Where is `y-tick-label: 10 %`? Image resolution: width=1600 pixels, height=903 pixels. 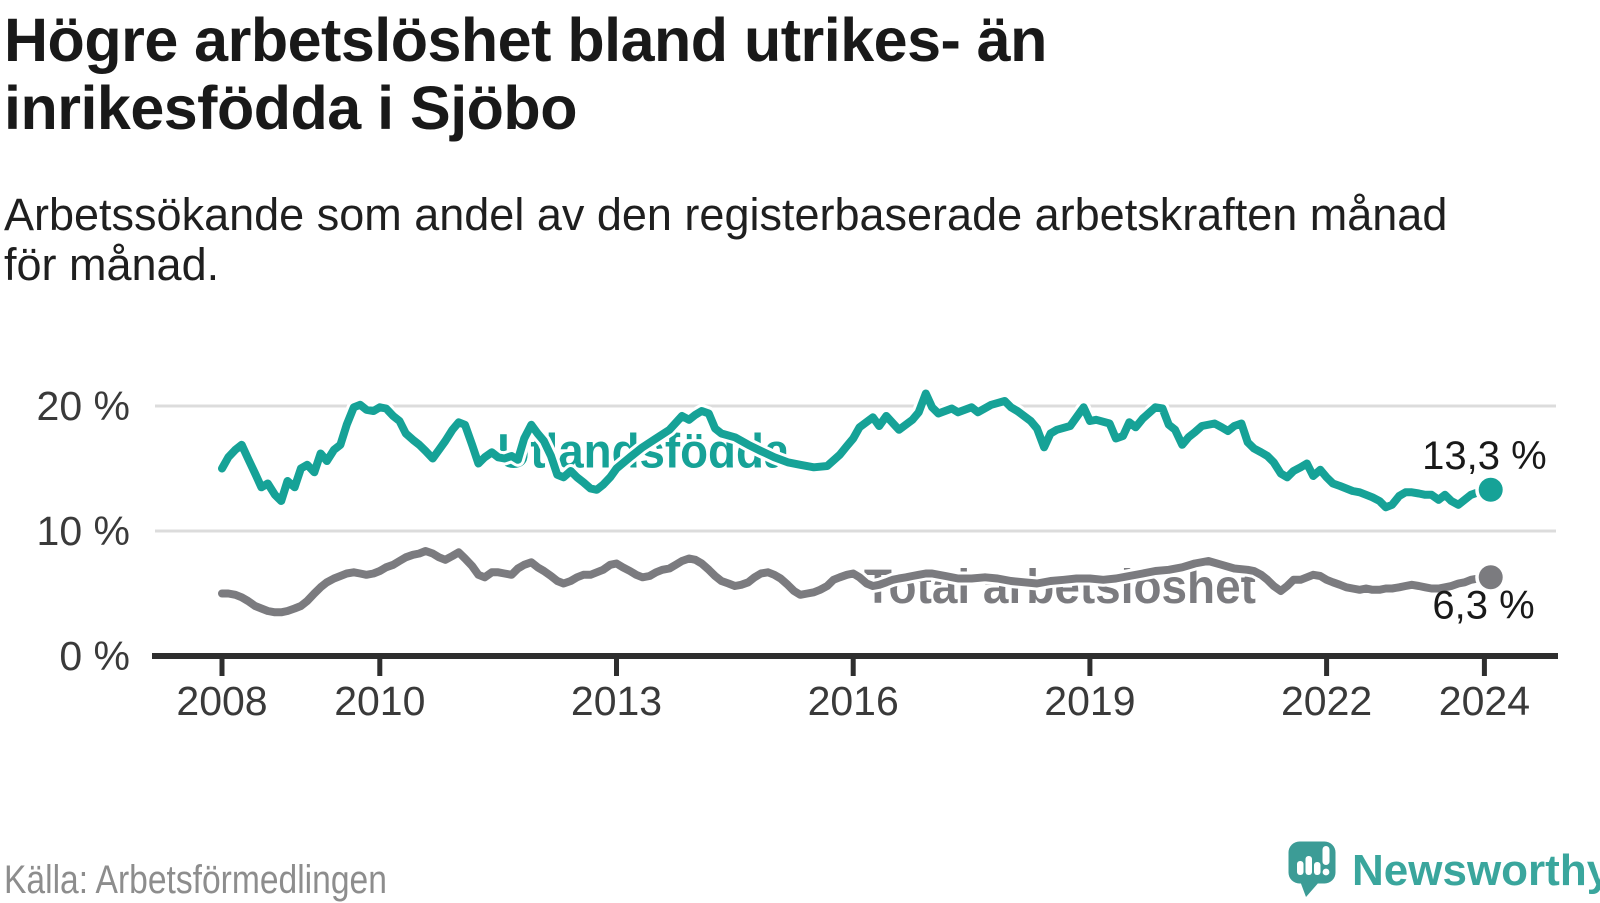
y-tick-label: 10 % is located at coordinates (83, 531).